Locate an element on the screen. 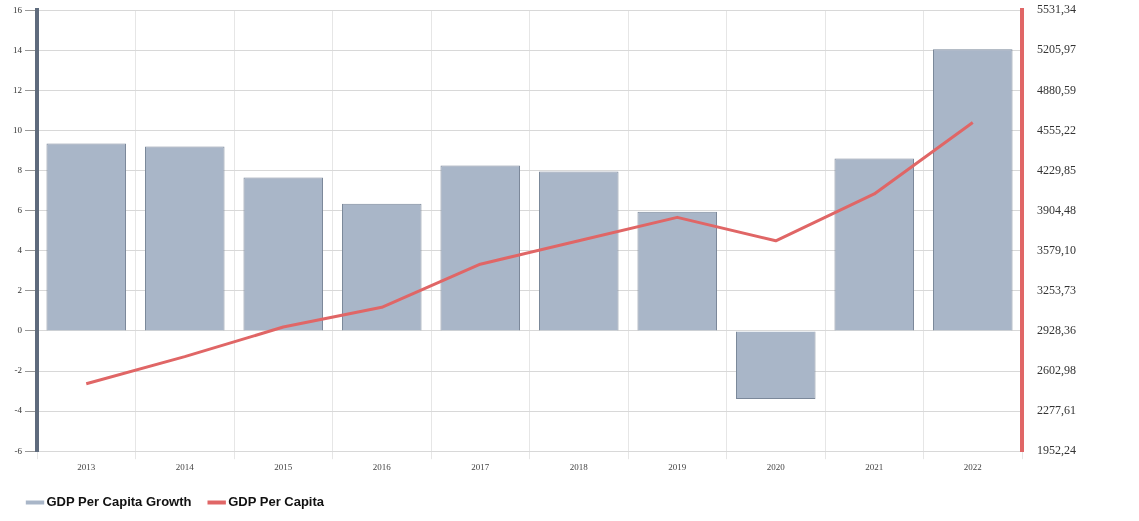  x-tick-label: 2014 is located at coordinates (185, 466).